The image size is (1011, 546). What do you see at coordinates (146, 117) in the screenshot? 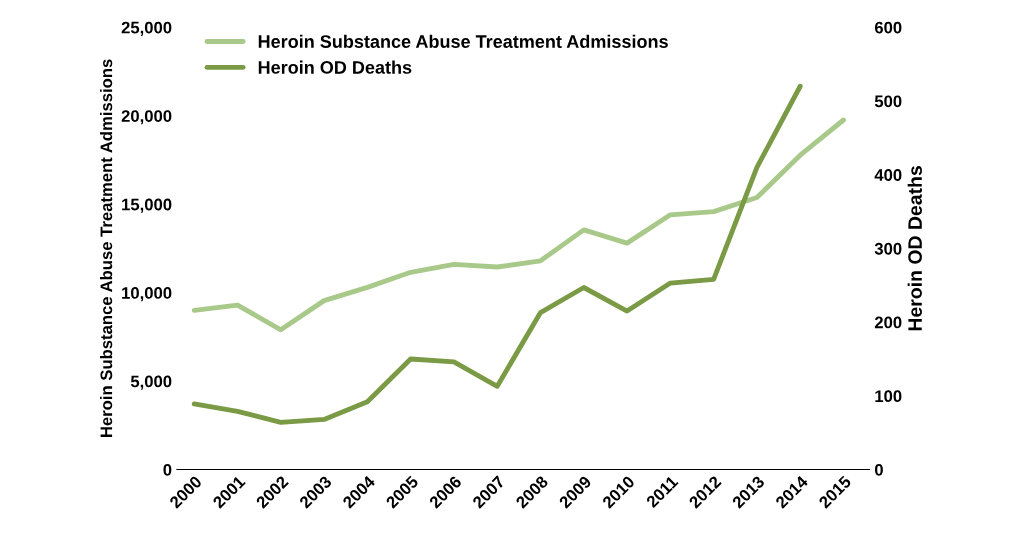
I see `y-tick-label: 20,000` at bounding box center [146, 117].